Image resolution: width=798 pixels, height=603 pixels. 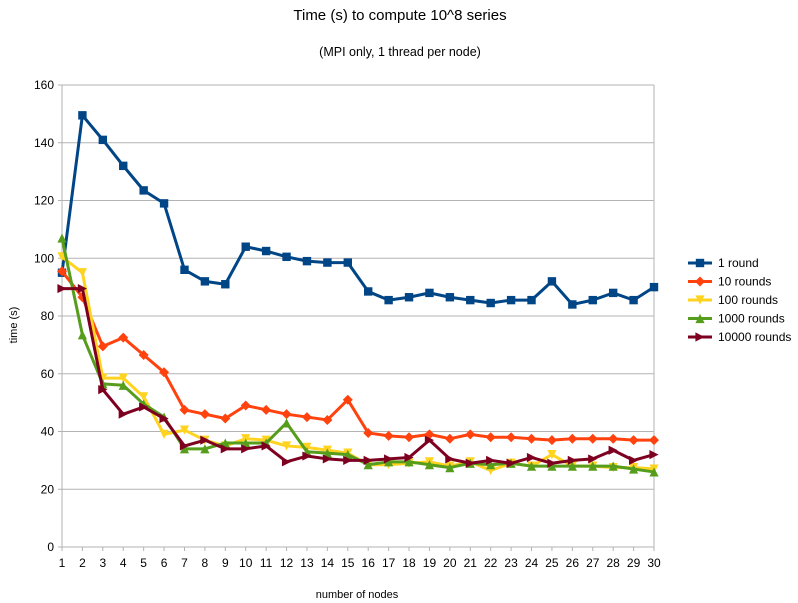 I want to click on legend-item-100-rounds: 100 rounds, so click(x=733, y=300).